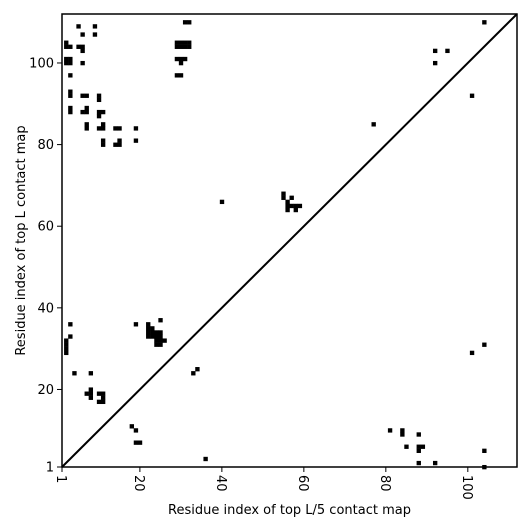 The image size is (531, 531). I want to click on y-tick-label: 80, so click(45, 145).